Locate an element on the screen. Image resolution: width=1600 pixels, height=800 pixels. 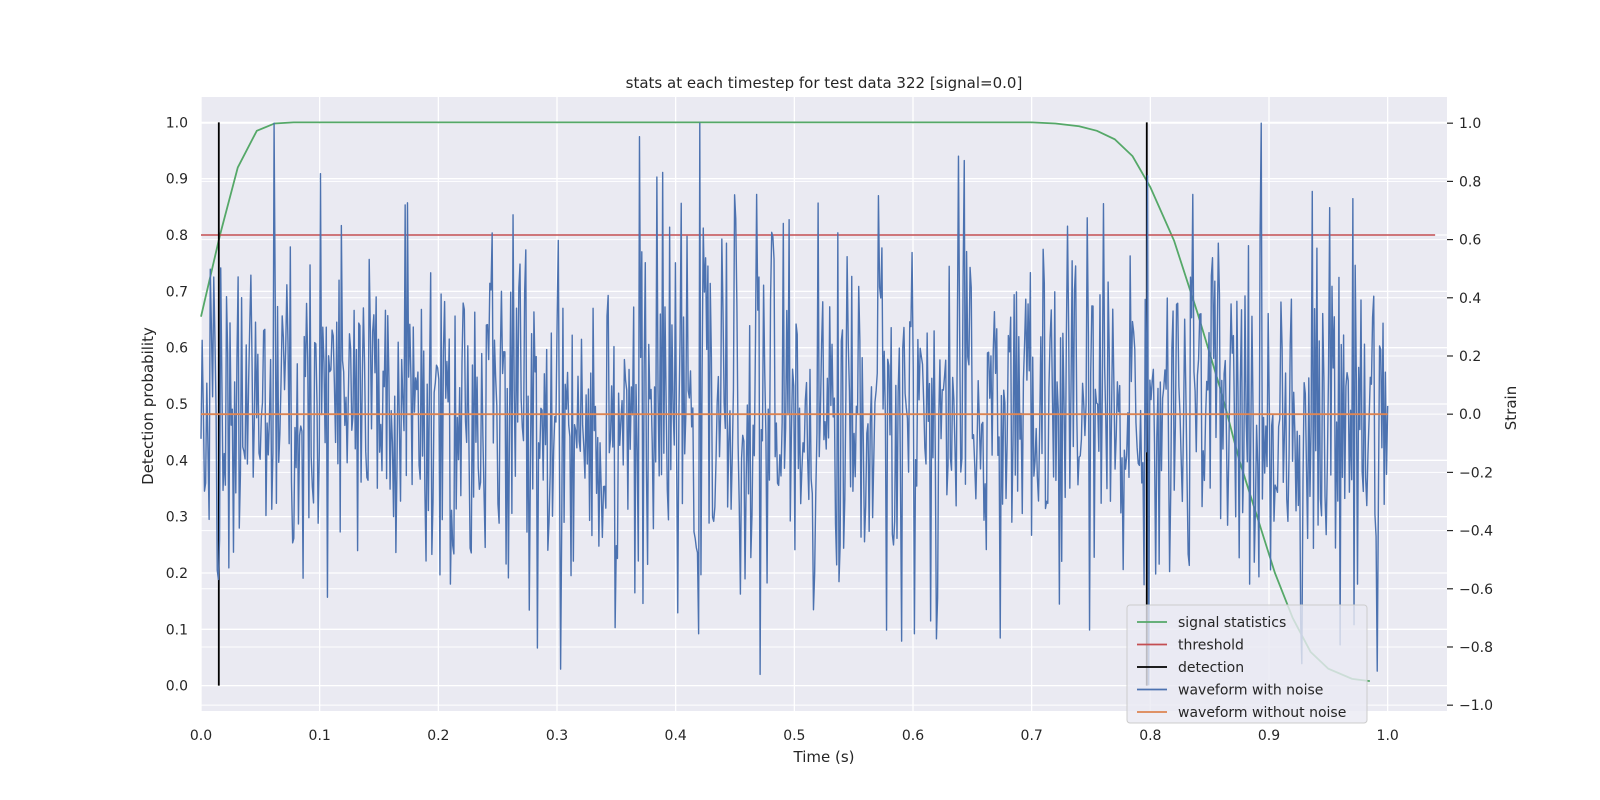
legend-label: threshold is located at coordinates (1211, 646).